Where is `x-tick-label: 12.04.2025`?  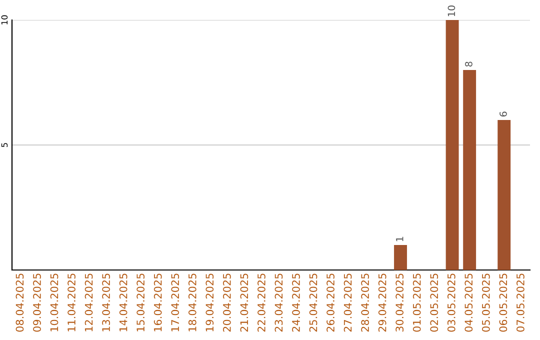 x-tick-label: 12.04.2025 is located at coordinates (88, 303).